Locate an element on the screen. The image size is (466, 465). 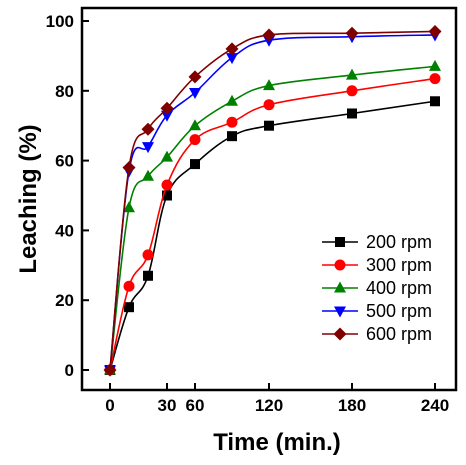
x-tick-label: 30 is located at coordinates (167, 405).